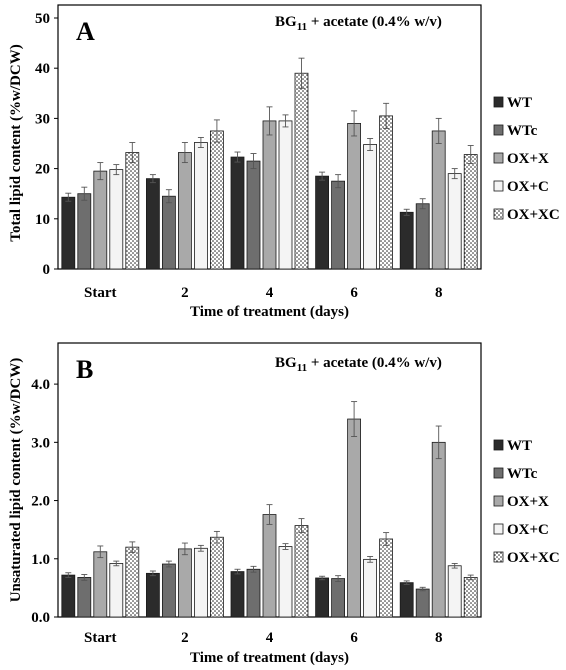  I want to click on y-tick-label: 20, so click(42, 170).